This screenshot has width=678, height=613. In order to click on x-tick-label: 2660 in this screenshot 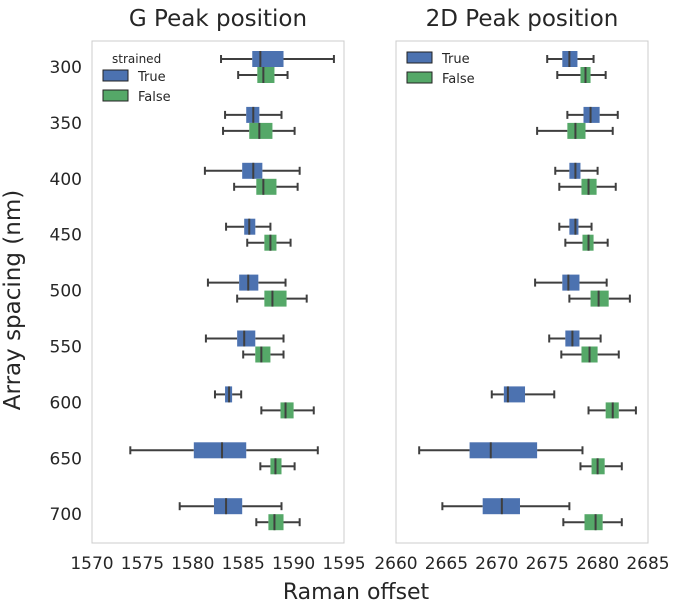, I will do `click(395, 564)`.